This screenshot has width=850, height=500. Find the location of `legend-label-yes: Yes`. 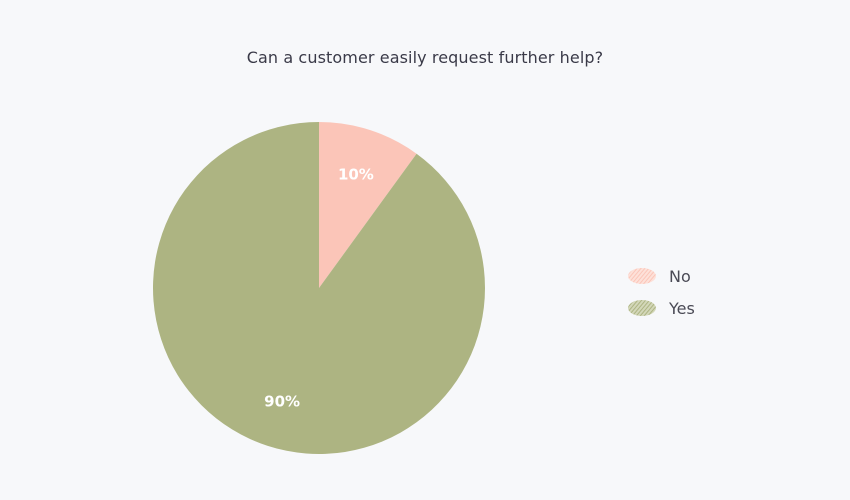

legend-label-yes: Yes is located at coordinates (681, 308).